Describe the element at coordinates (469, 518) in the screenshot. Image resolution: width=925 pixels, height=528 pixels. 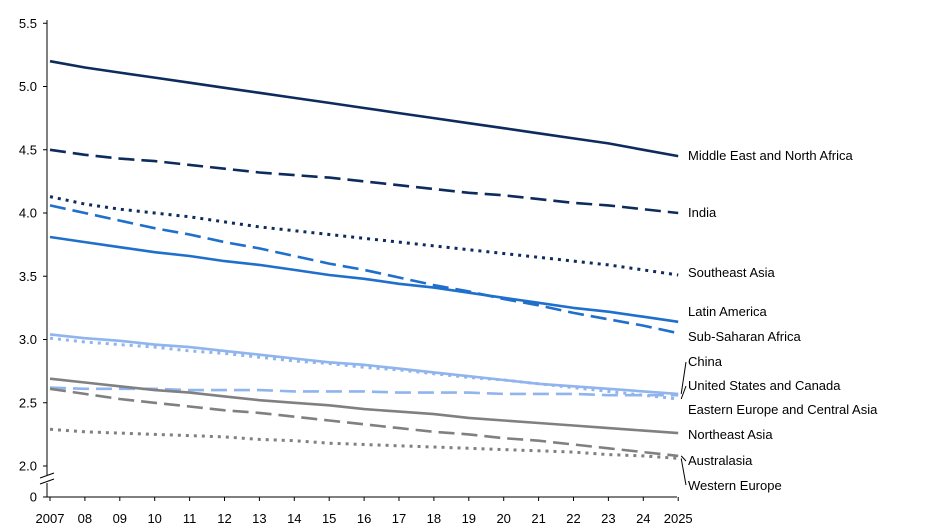
I see `x-tick-label: 19` at that location.